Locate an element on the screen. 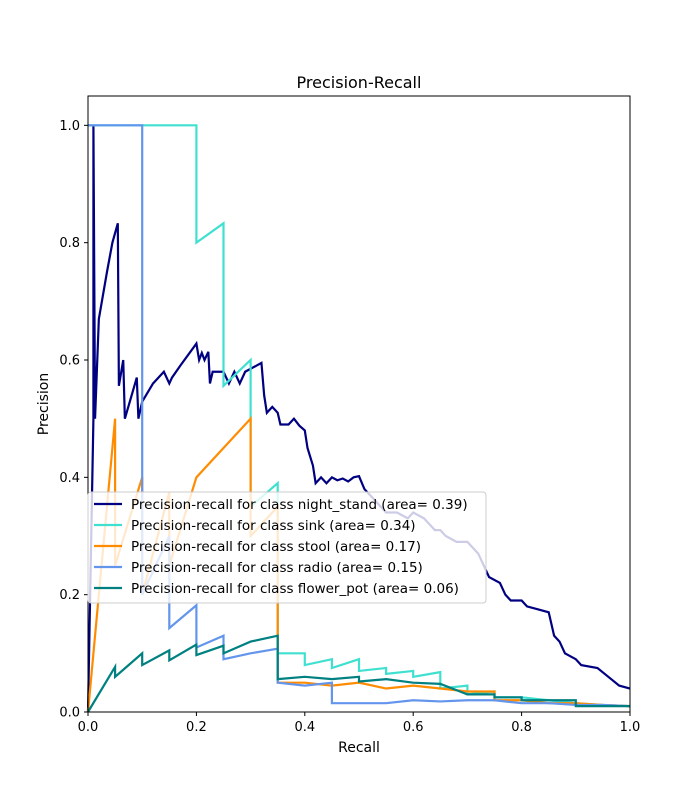 This screenshot has width=700, height=800. x-tick-label: 1.0 is located at coordinates (630, 727).